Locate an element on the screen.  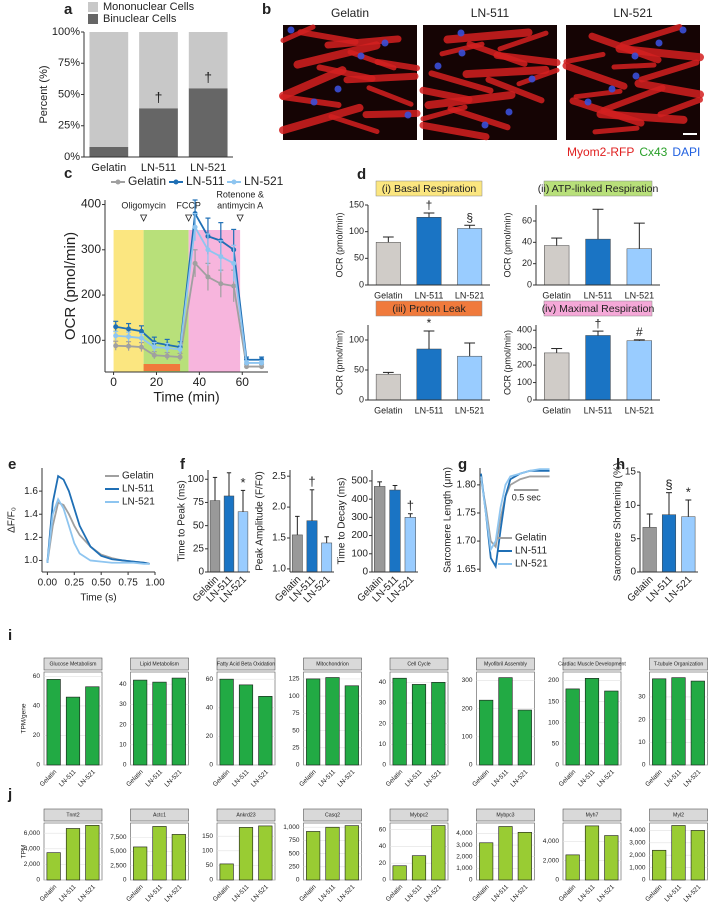
y-tick-label: 30 is located at coordinates (123, 704).